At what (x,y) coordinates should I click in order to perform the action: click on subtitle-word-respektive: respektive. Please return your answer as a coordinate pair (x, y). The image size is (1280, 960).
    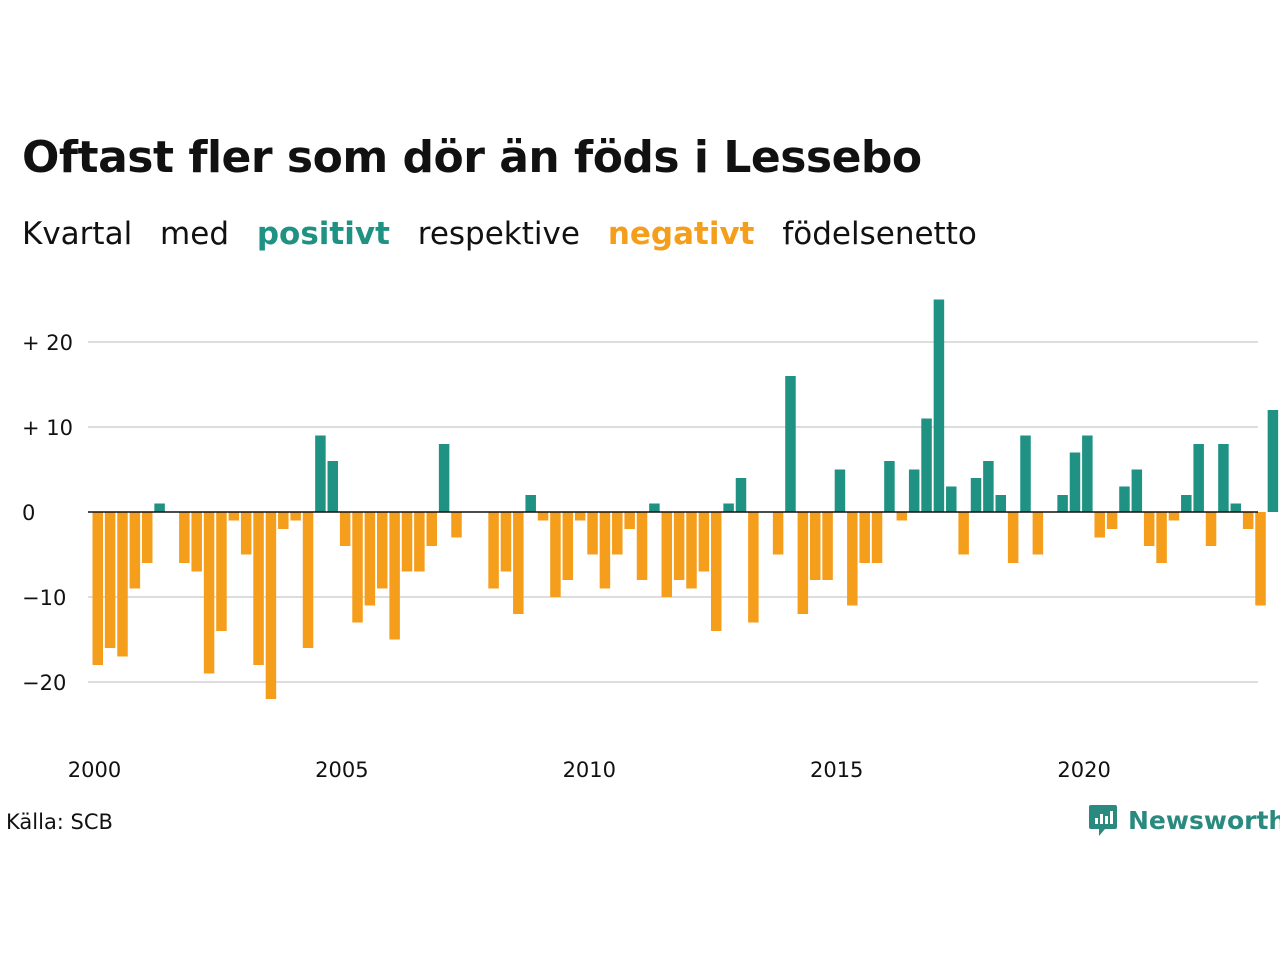
    Looking at the image, I should click on (498, 234).